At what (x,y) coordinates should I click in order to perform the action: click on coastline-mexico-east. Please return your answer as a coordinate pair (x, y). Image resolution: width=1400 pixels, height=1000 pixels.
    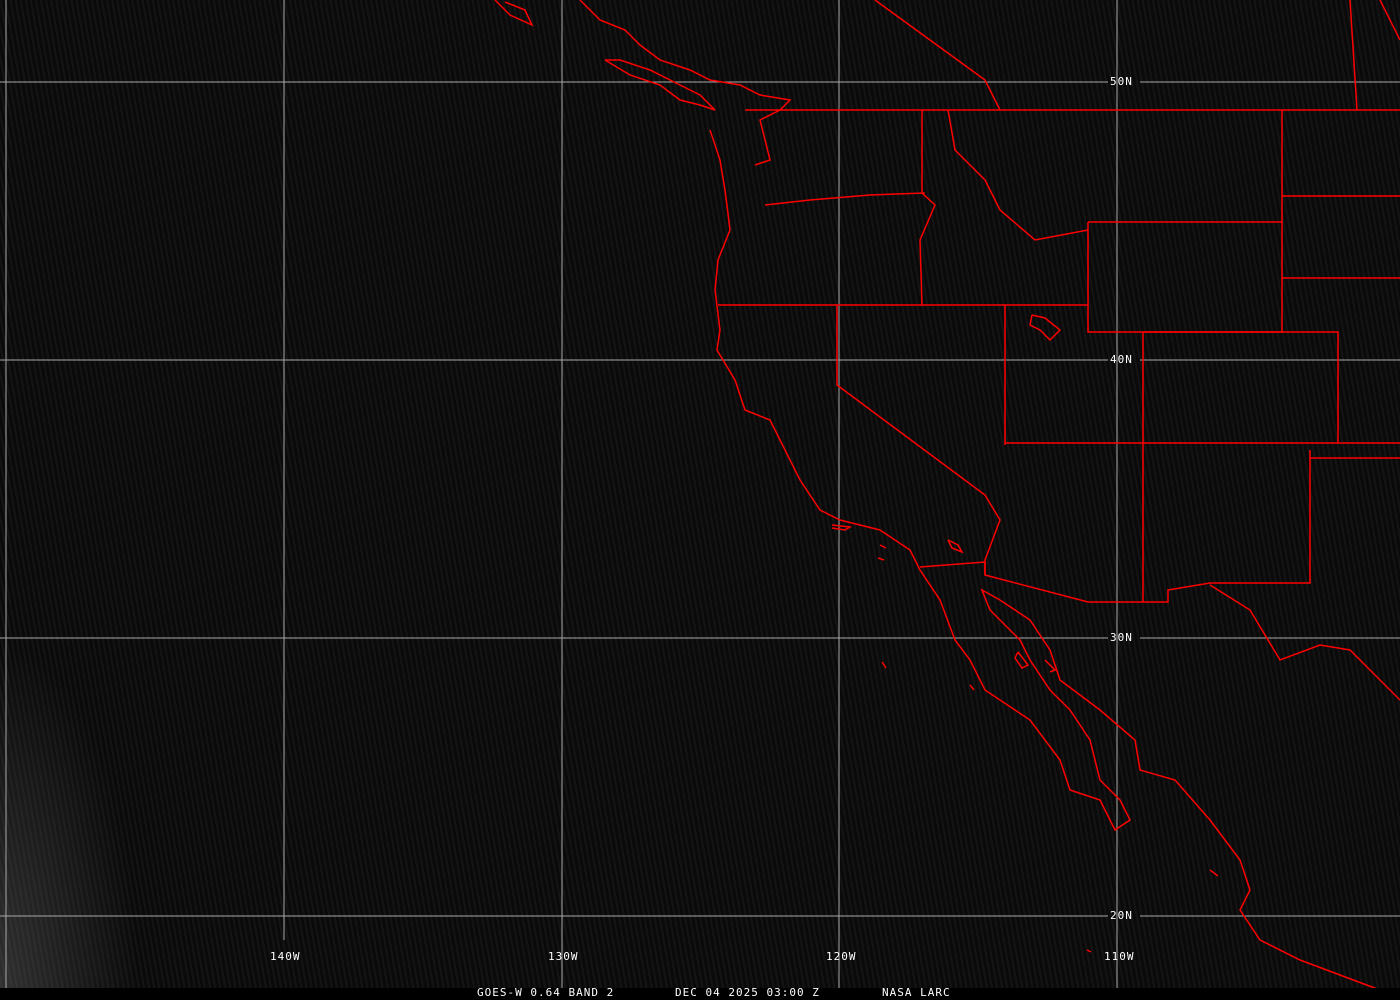
    Looking at the image, I should click on (1304, 642).